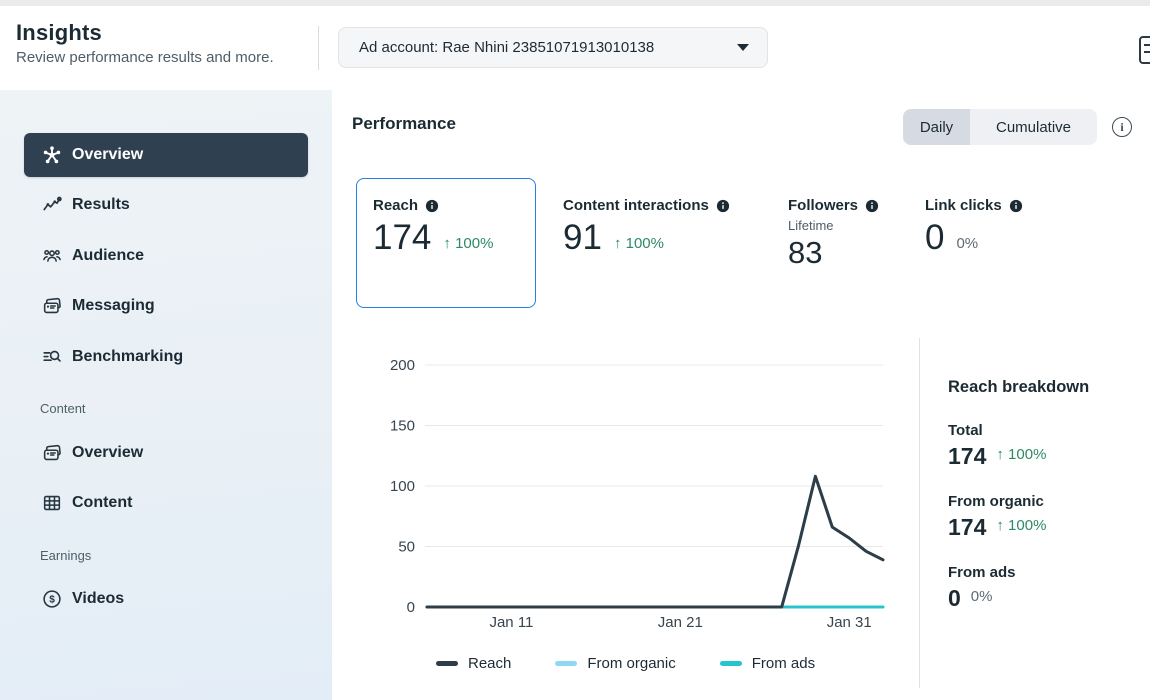 The image size is (1150, 700). I want to click on legend-from-ads: From ads, so click(767, 663).